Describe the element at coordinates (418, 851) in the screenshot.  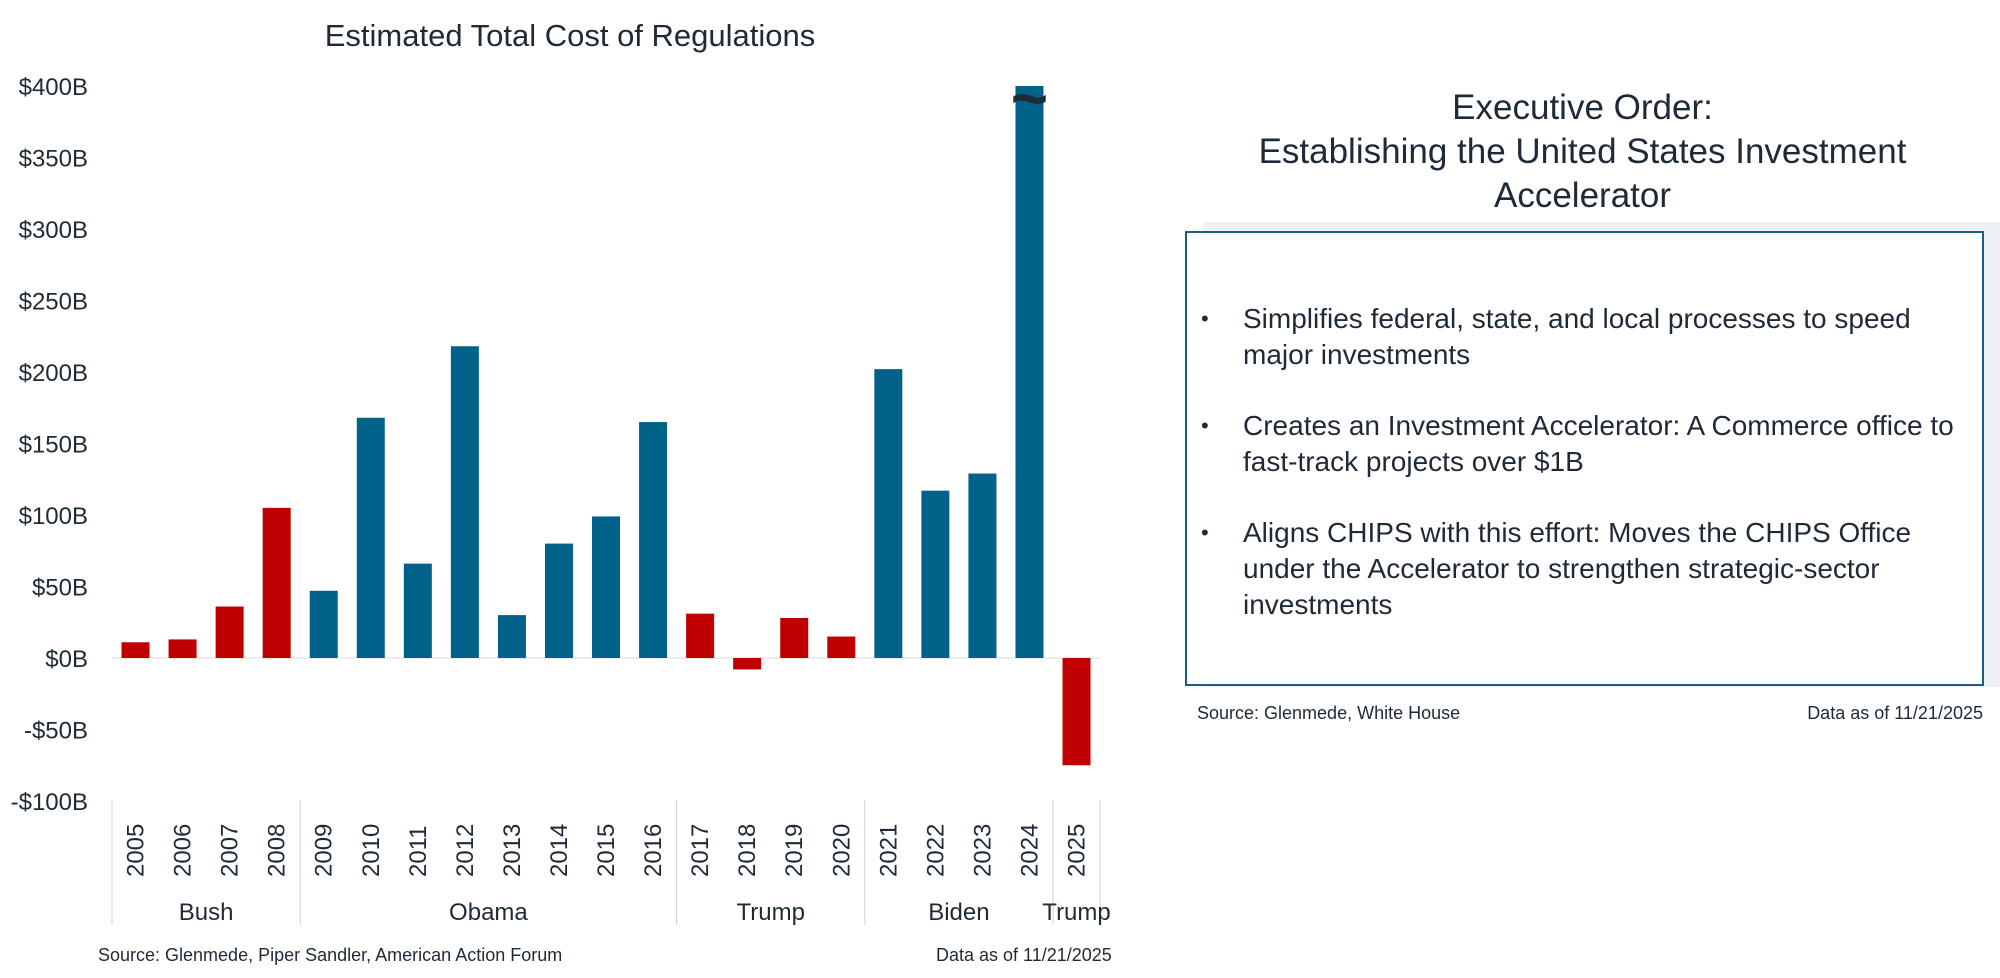
I see `x-tick-label: 2011` at that location.